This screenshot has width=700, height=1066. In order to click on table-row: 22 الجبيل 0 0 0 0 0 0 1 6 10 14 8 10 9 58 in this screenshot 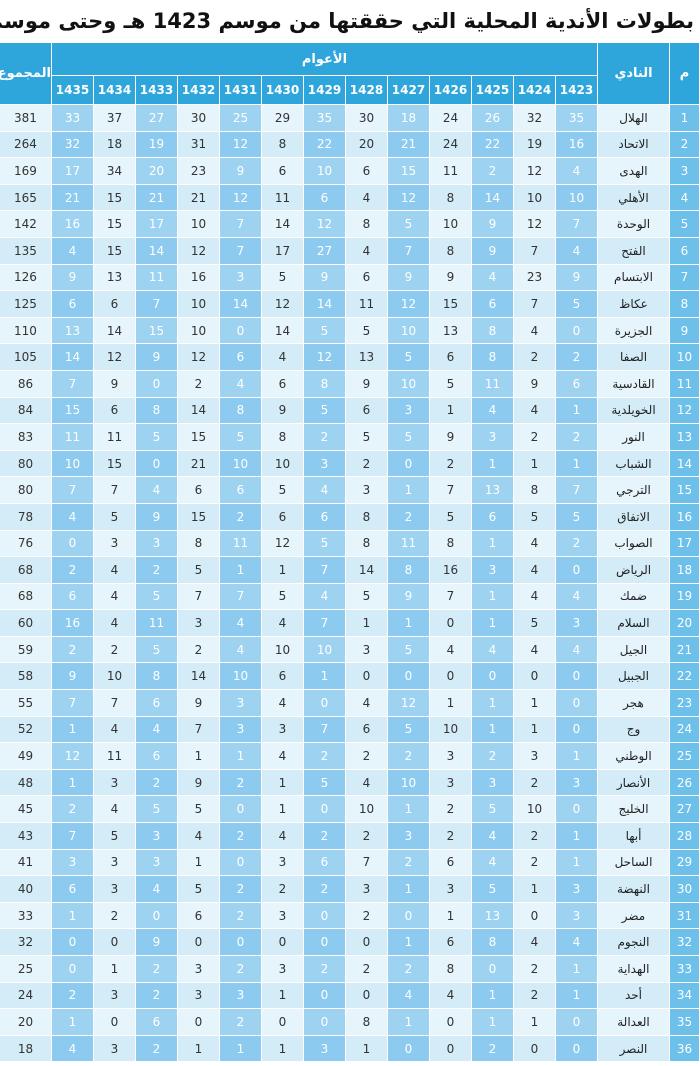, I will do `click(350, 676)`.